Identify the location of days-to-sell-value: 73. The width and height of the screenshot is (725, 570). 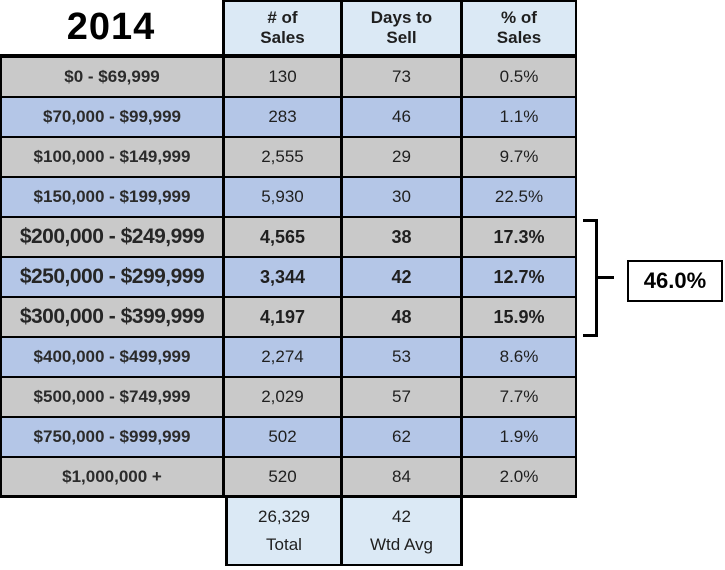
(403, 77).